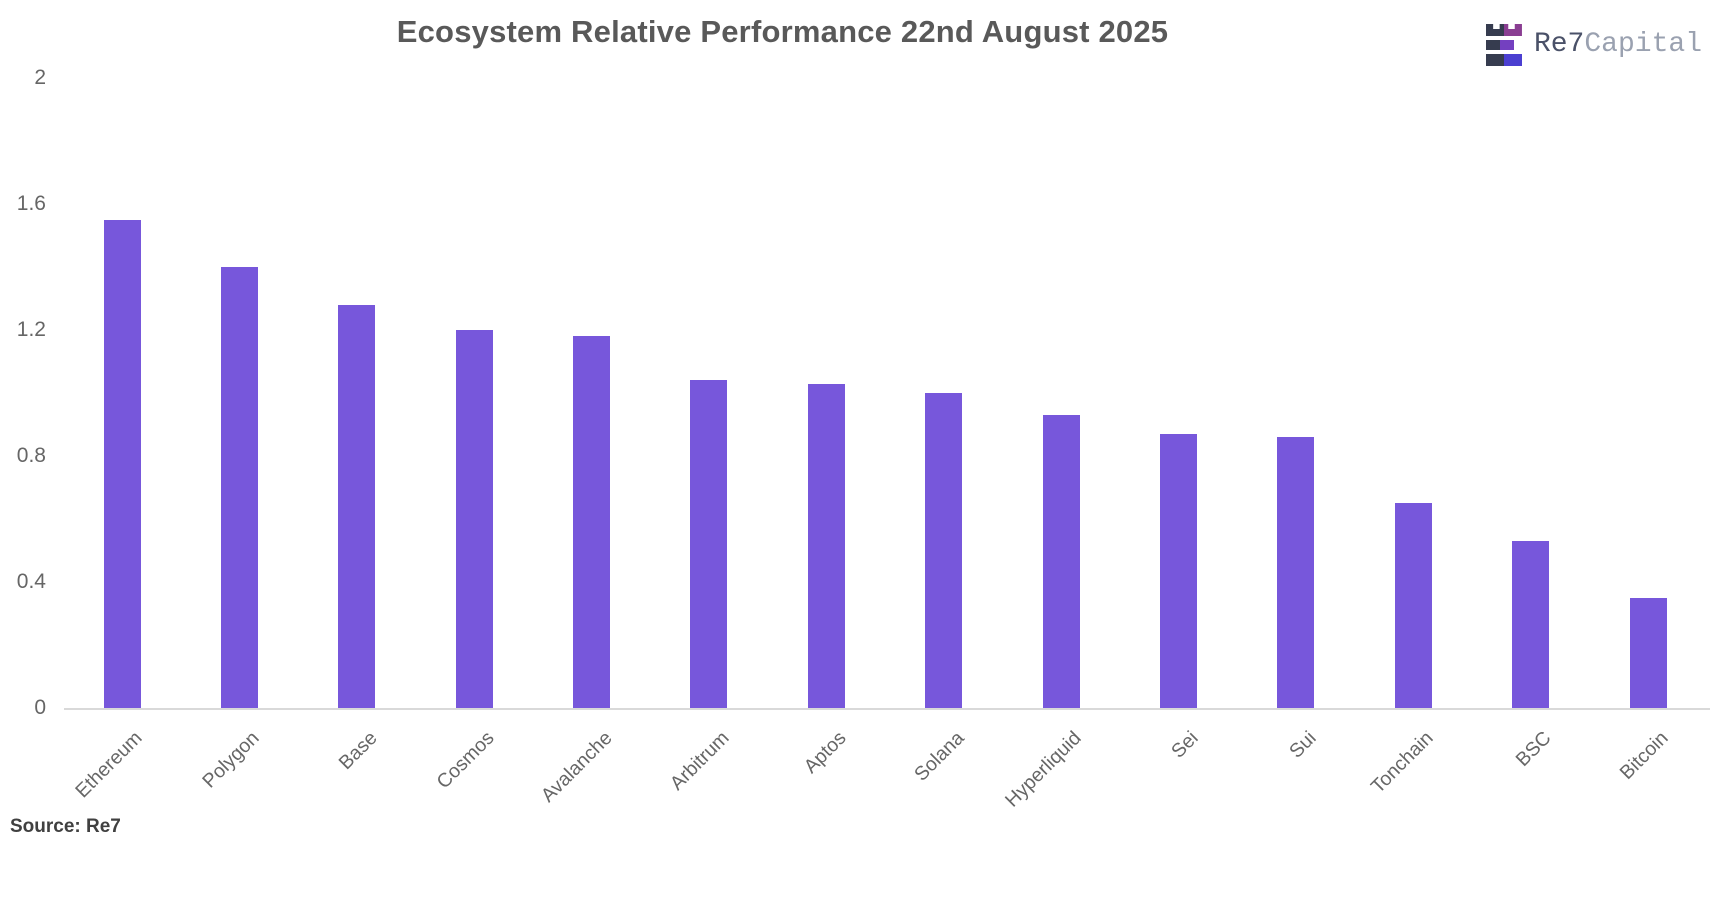 The width and height of the screenshot is (1730, 898). I want to click on y-axis-tick-label: 0.4, so click(31, 581).